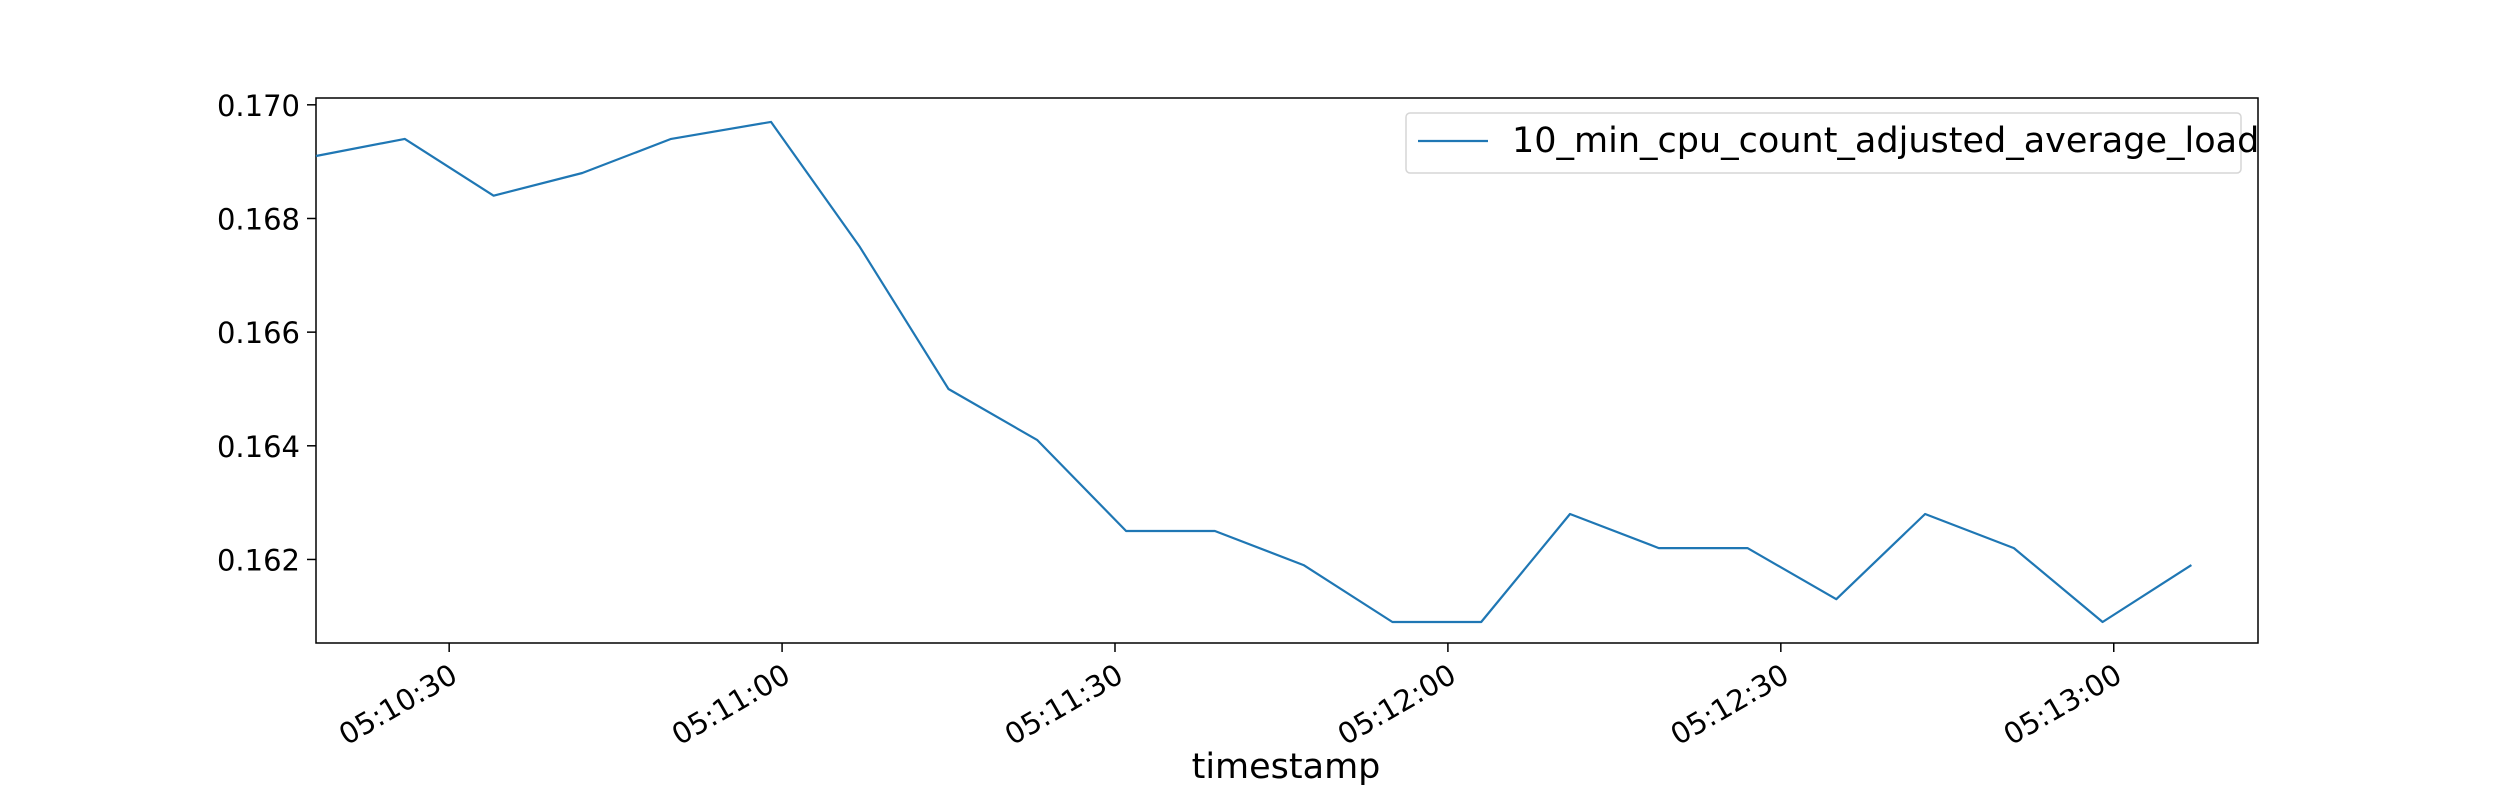 The image size is (2500, 804). I want to click on x-tick-label: 05:13:00, so click(2063, 704).